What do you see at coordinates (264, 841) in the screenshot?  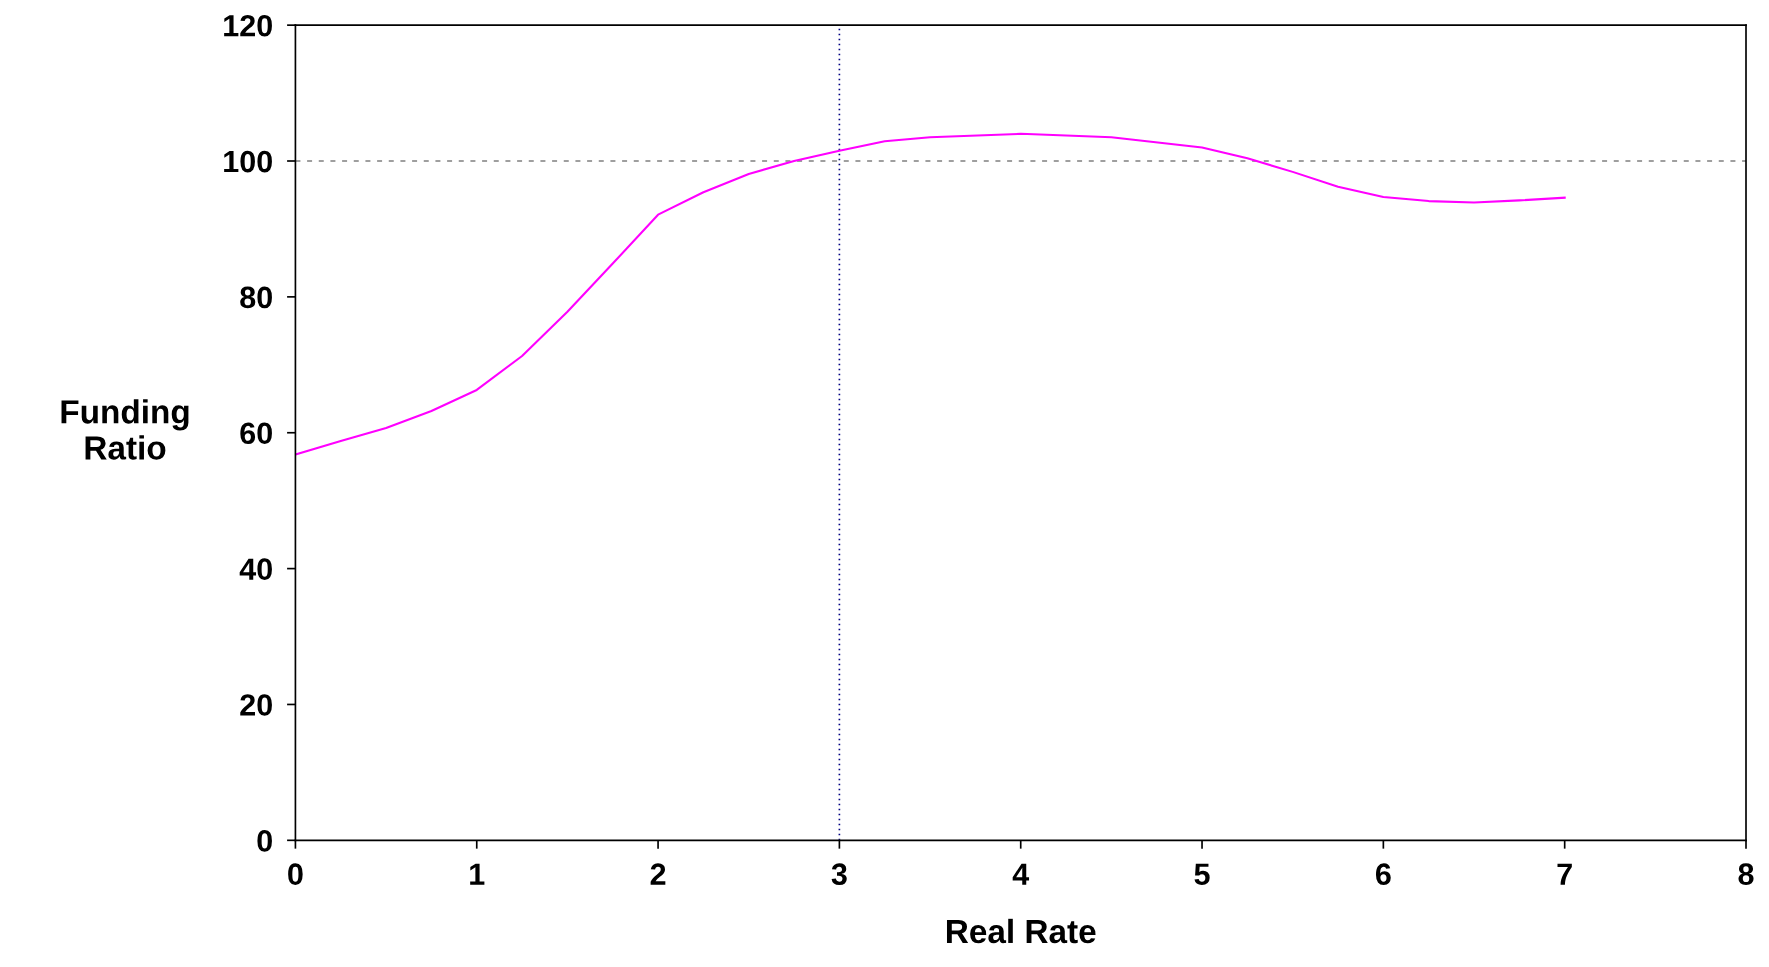 I see `y-tick-label: 0` at bounding box center [264, 841].